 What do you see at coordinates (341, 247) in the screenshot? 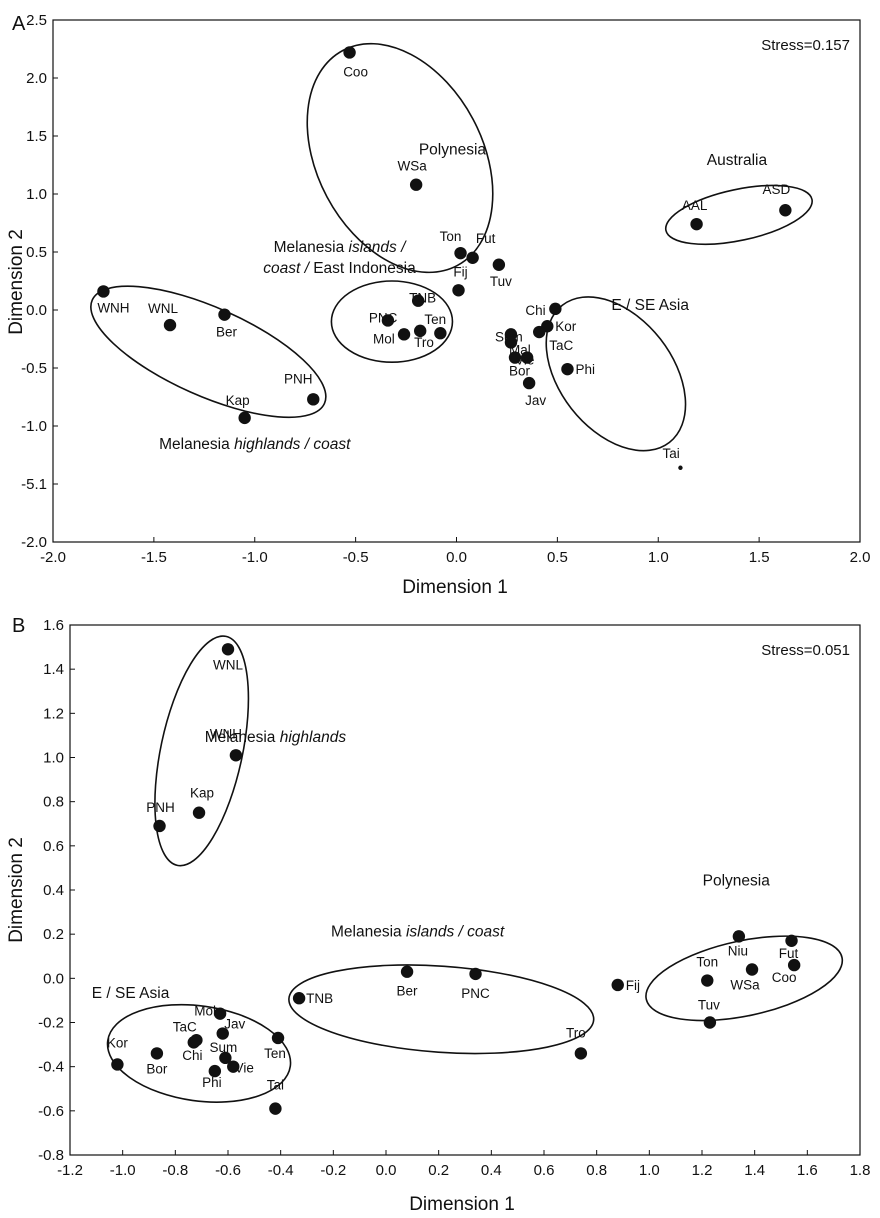
I see `group-melanesia-islands-label: Melanesia islands /` at bounding box center [341, 247].